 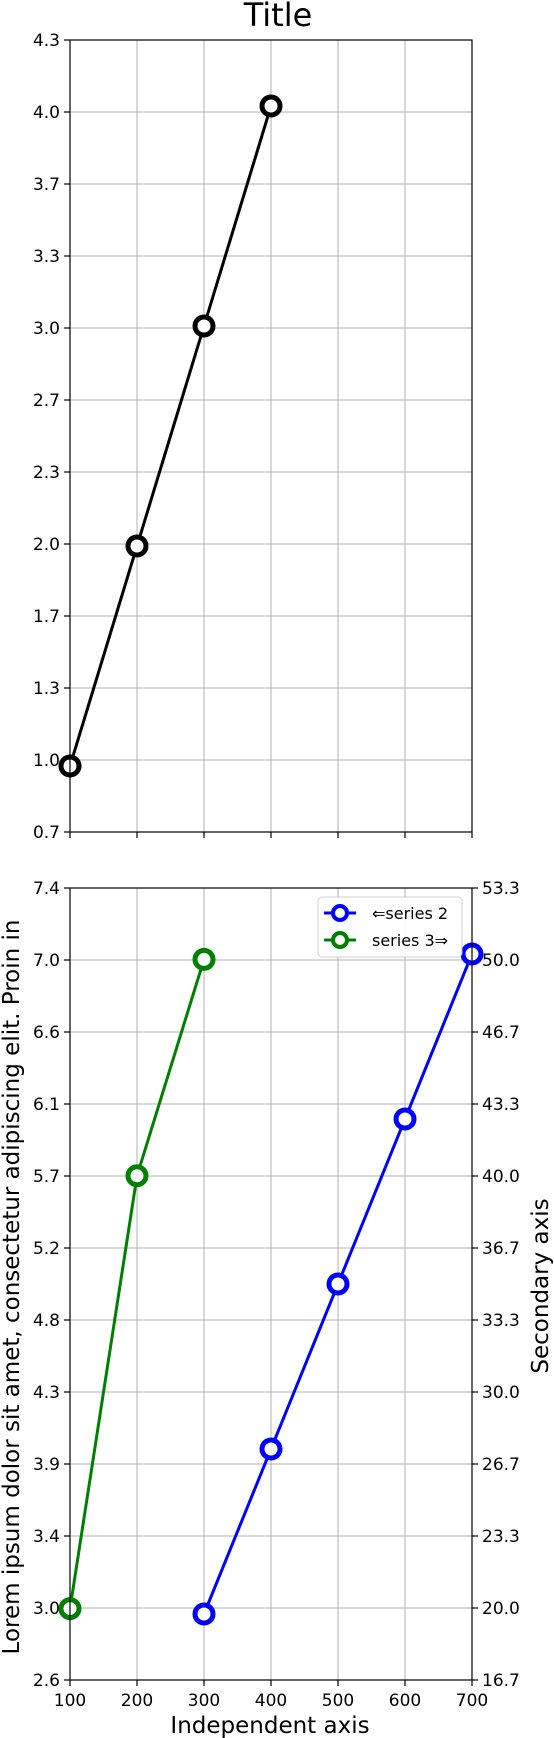 What do you see at coordinates (46, 689) in the screenshot?
I see `y-tick-label: 1.3` at bounding box center [46, 689].